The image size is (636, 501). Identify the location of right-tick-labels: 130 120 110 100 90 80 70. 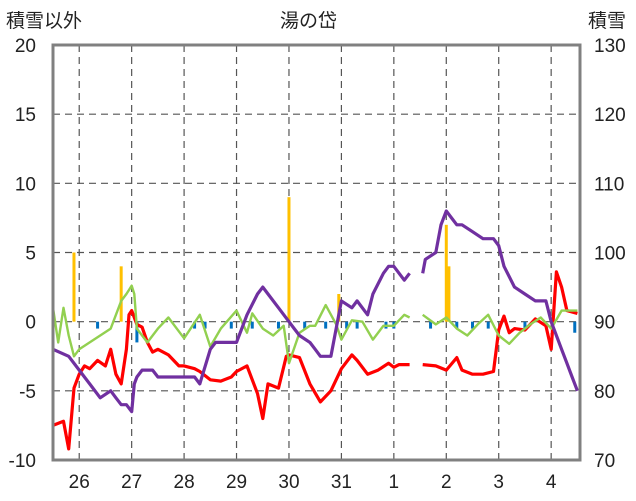
(610, 254).